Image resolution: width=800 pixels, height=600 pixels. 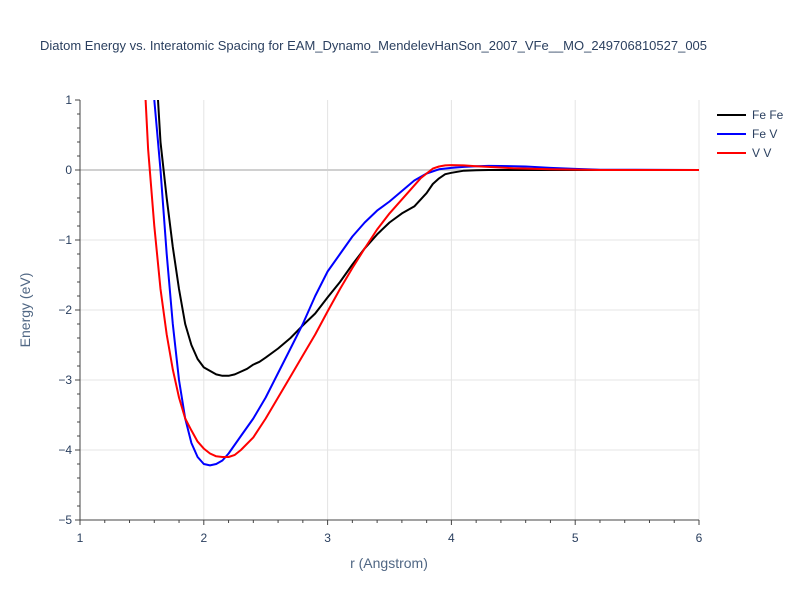 I want to click on x-tick-label: 5, so click(x=575, y=538).